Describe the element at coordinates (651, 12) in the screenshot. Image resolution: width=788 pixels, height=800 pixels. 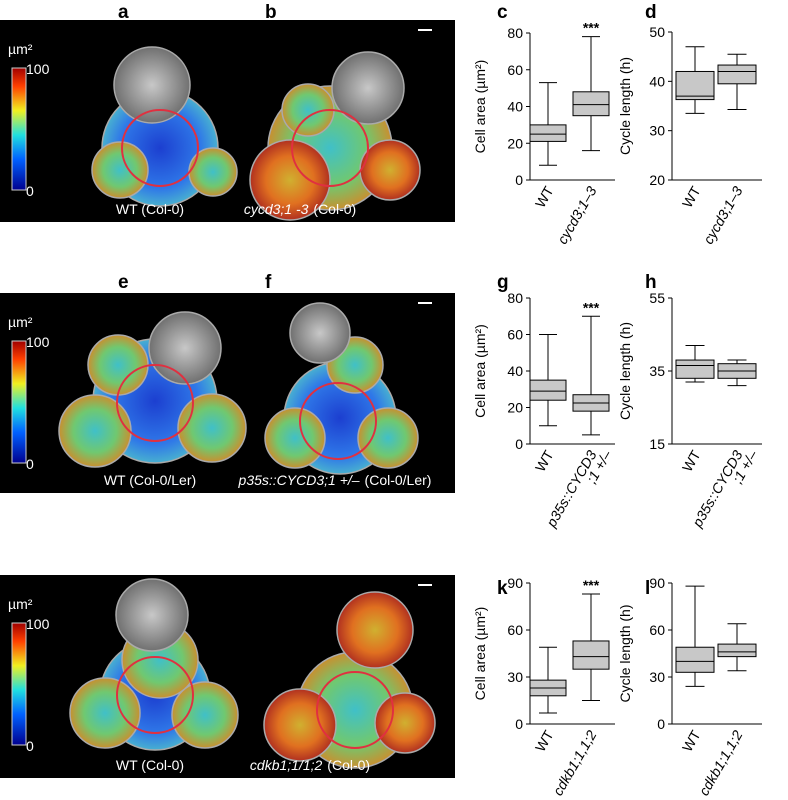
I see `panel-letter: d` at that location.